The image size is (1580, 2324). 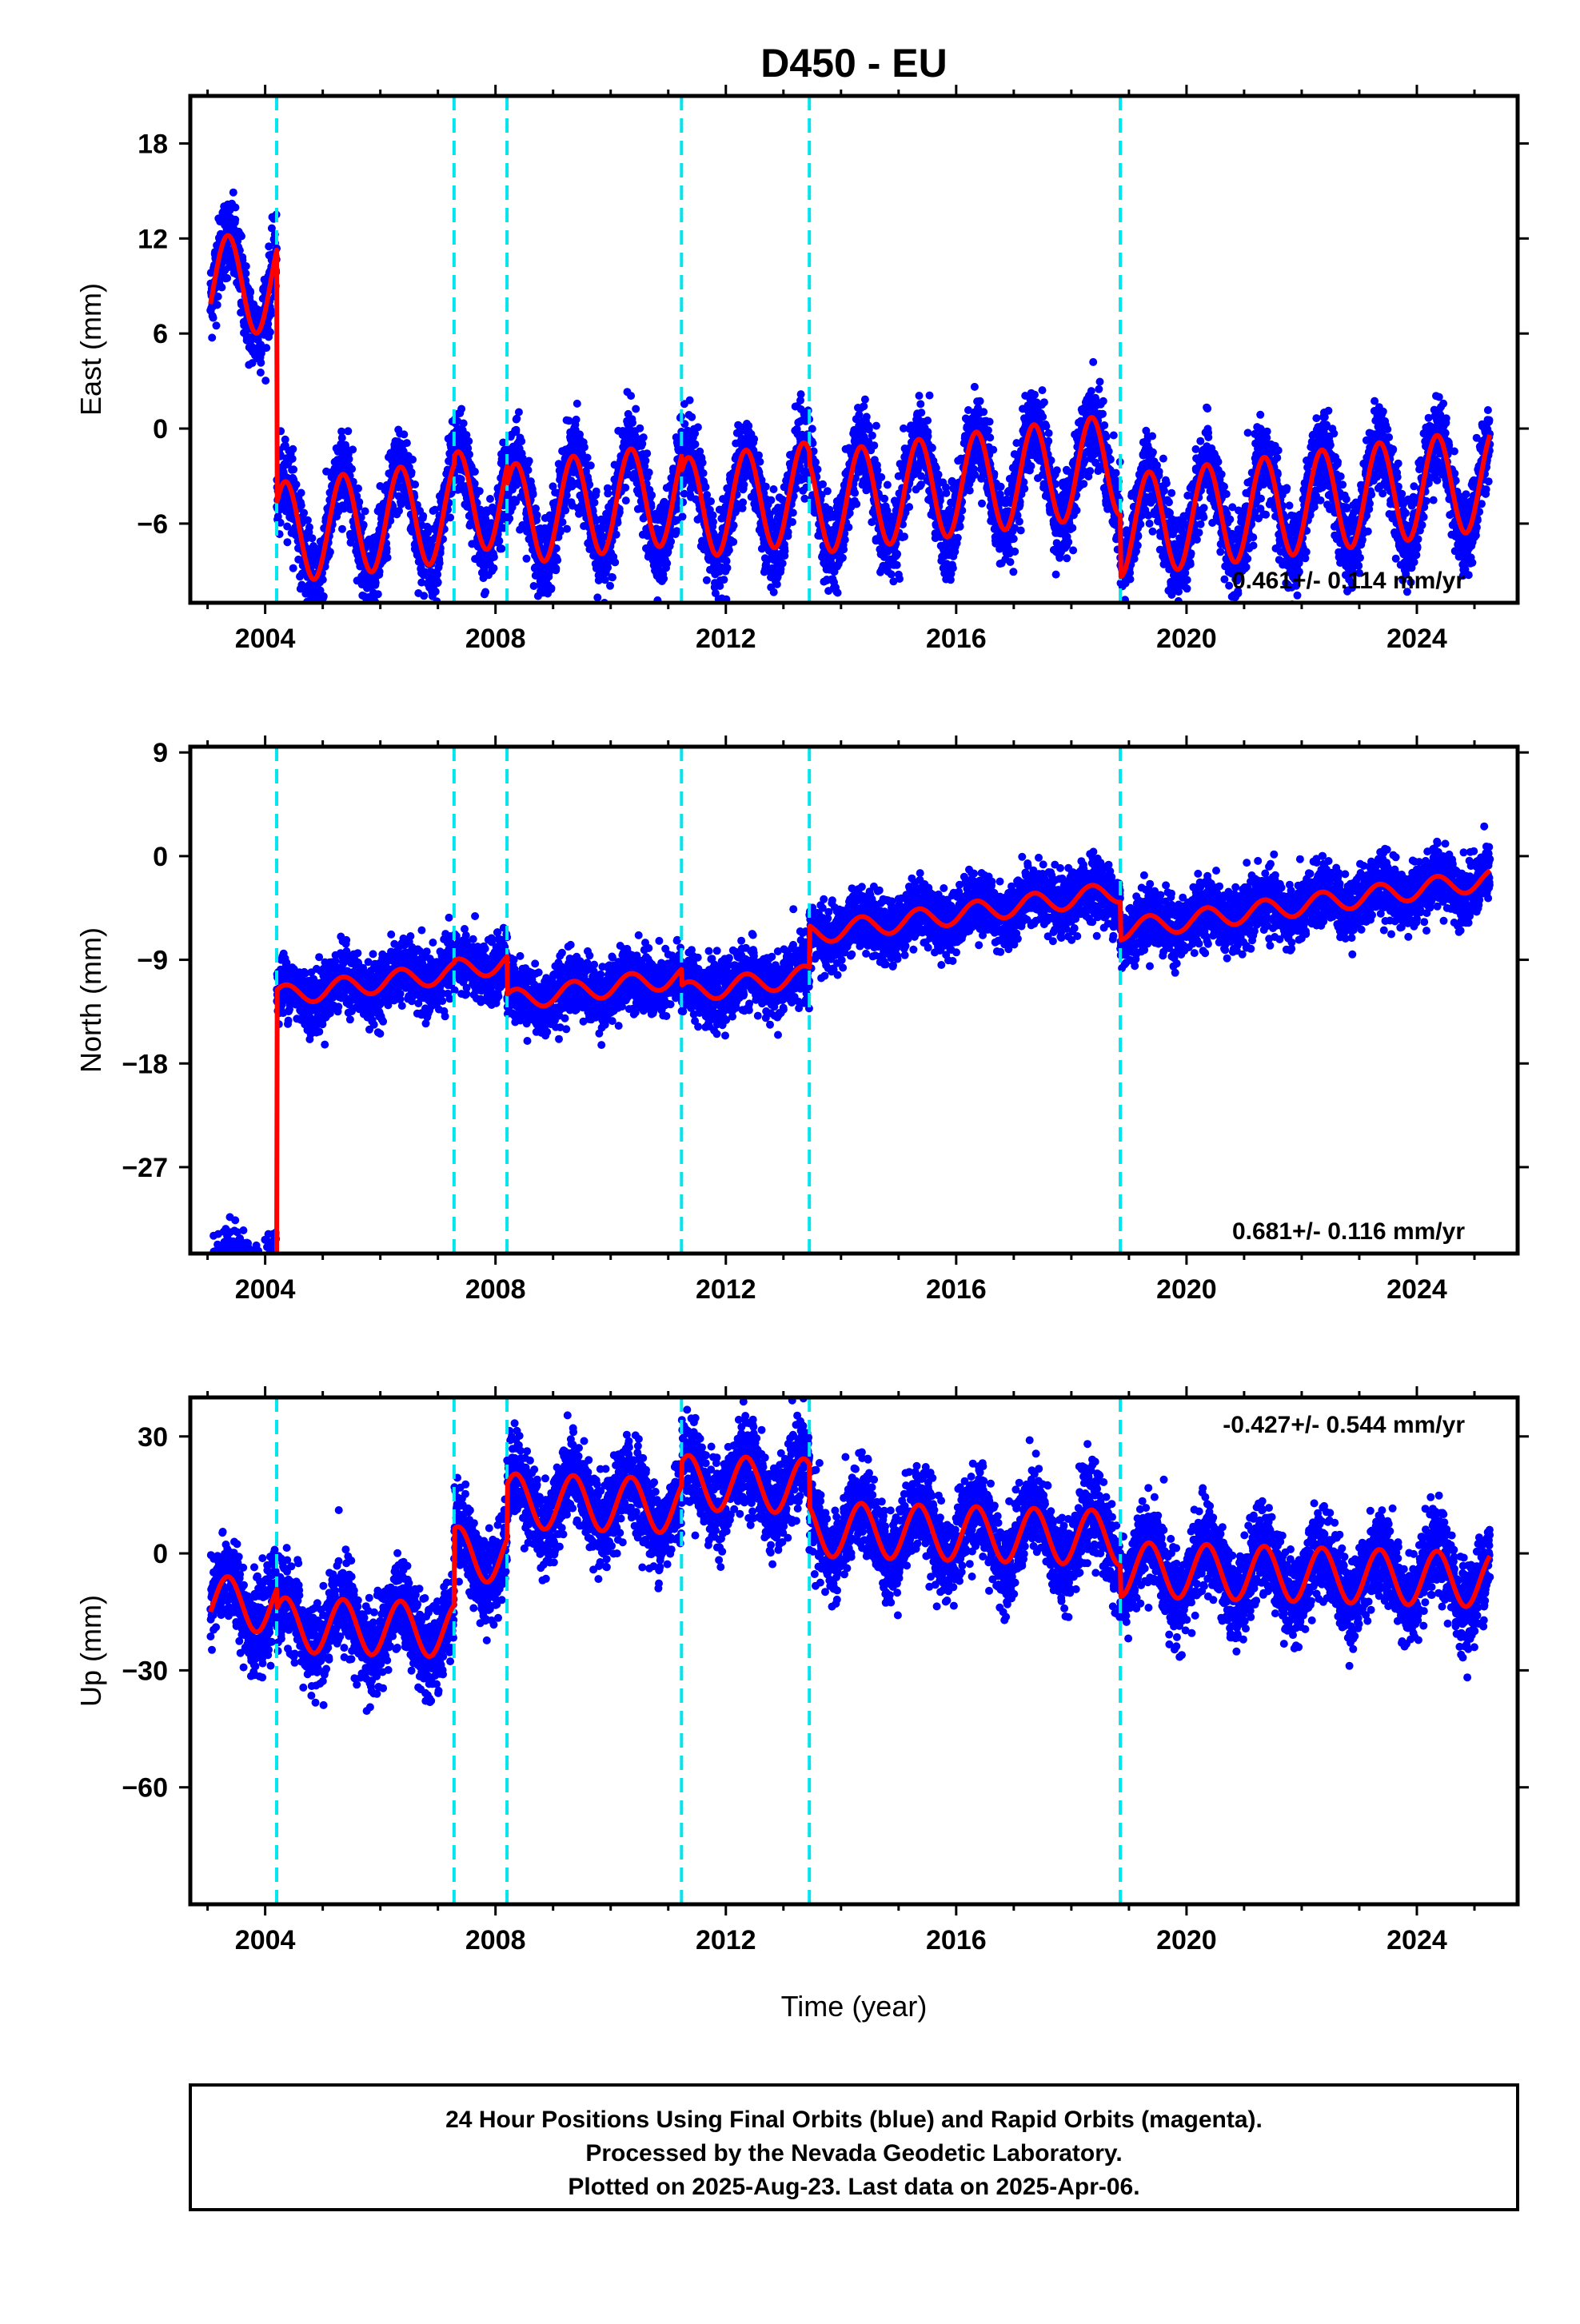 What do you see at coordinates (517, 430) in the screenshot?
I see `data-point-east-1939` at bounding box center [517, 430].